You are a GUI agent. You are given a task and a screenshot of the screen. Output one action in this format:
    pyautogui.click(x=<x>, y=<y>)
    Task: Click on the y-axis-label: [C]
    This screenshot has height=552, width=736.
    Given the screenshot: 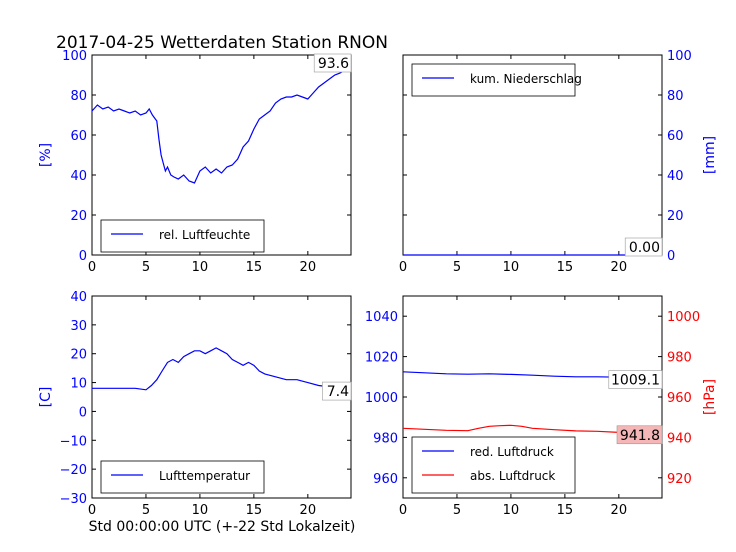 What is the action you would take?
    pyautogui.click(x=46, y=397)
    